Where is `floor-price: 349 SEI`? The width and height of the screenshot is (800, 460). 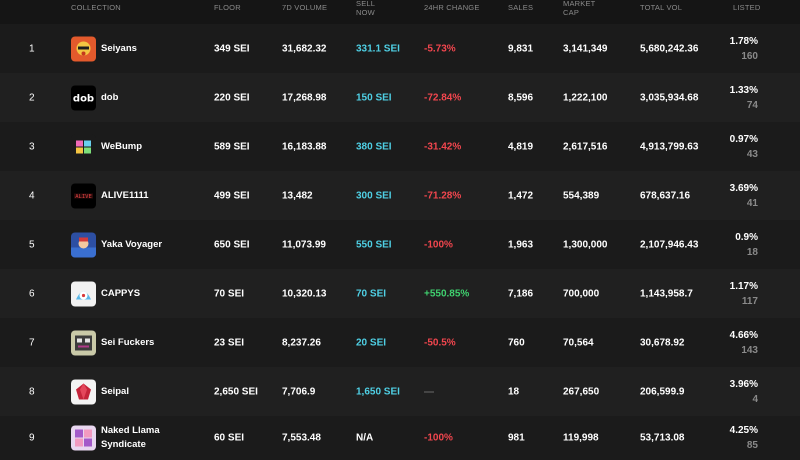 floor-price: 349 SEI is located at coordinates (232, 48).